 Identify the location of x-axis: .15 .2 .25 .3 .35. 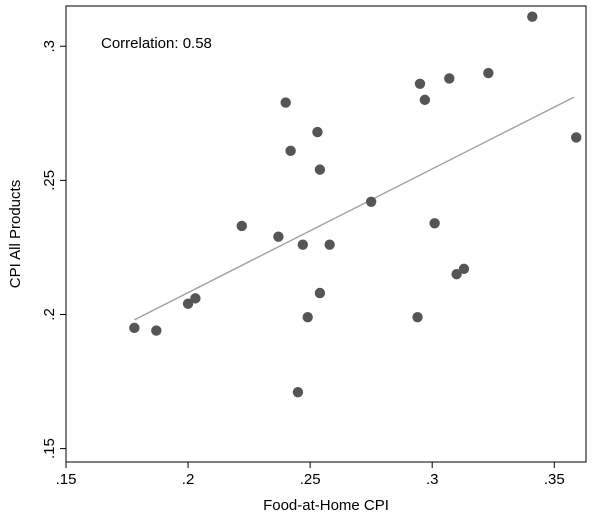
(310, 475).